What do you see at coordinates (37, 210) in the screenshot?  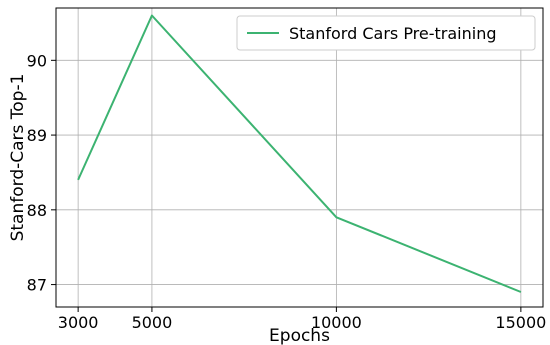 I see `y-tick-label: 88` at bounding box center [37, 210].